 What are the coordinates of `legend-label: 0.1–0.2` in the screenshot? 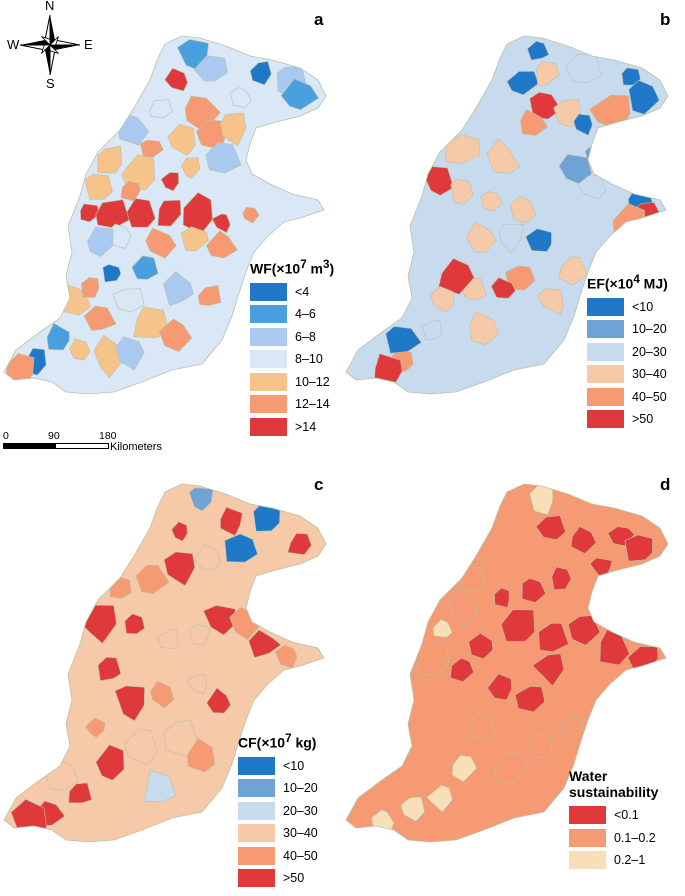 It's located at (635, 837).